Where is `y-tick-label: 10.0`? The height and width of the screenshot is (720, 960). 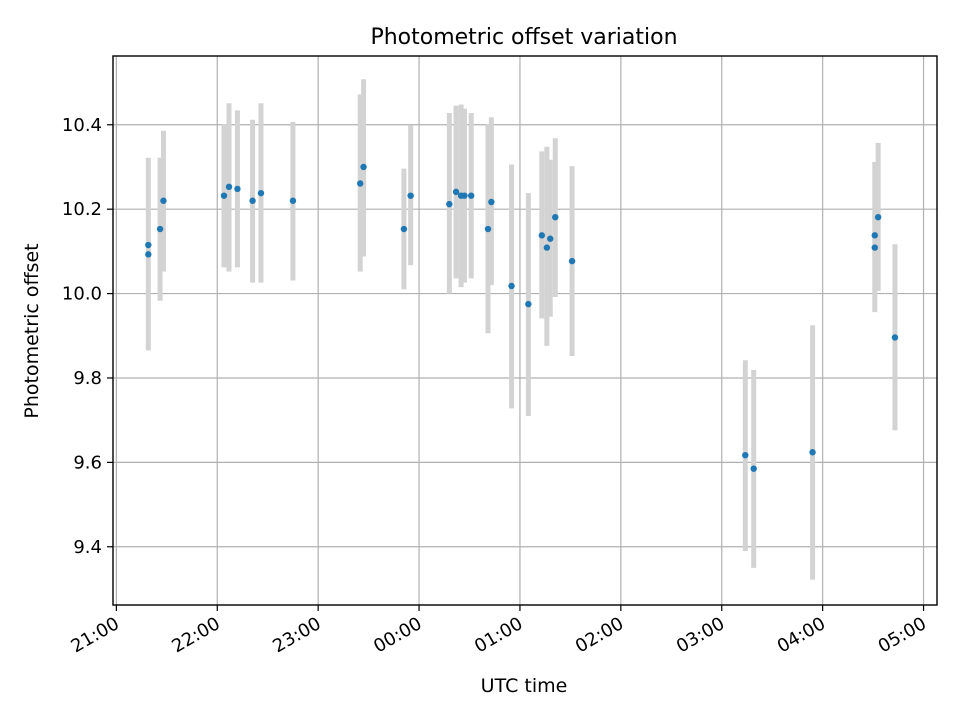
y-tick-label: 10.0 is located at coordinates (82, 294).